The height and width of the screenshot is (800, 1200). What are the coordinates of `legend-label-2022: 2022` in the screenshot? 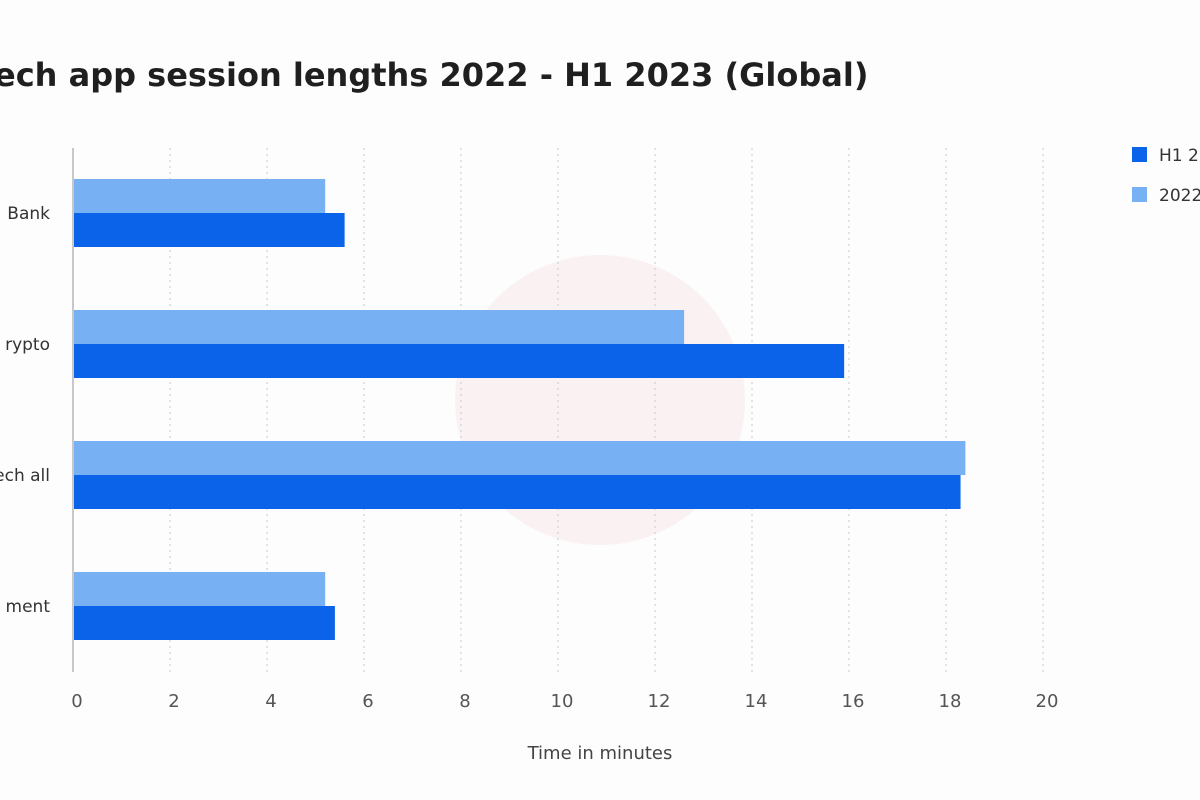 It's located at (1179, 196).